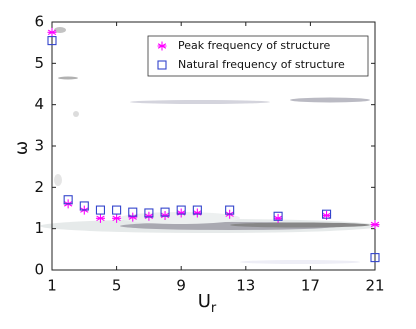 The width and height of the screenshot is (416, 329). What do you see at coordinates (181, 286) in the screenshot?
I see `x-tick-label: 9` at bounding box center [181, 286].